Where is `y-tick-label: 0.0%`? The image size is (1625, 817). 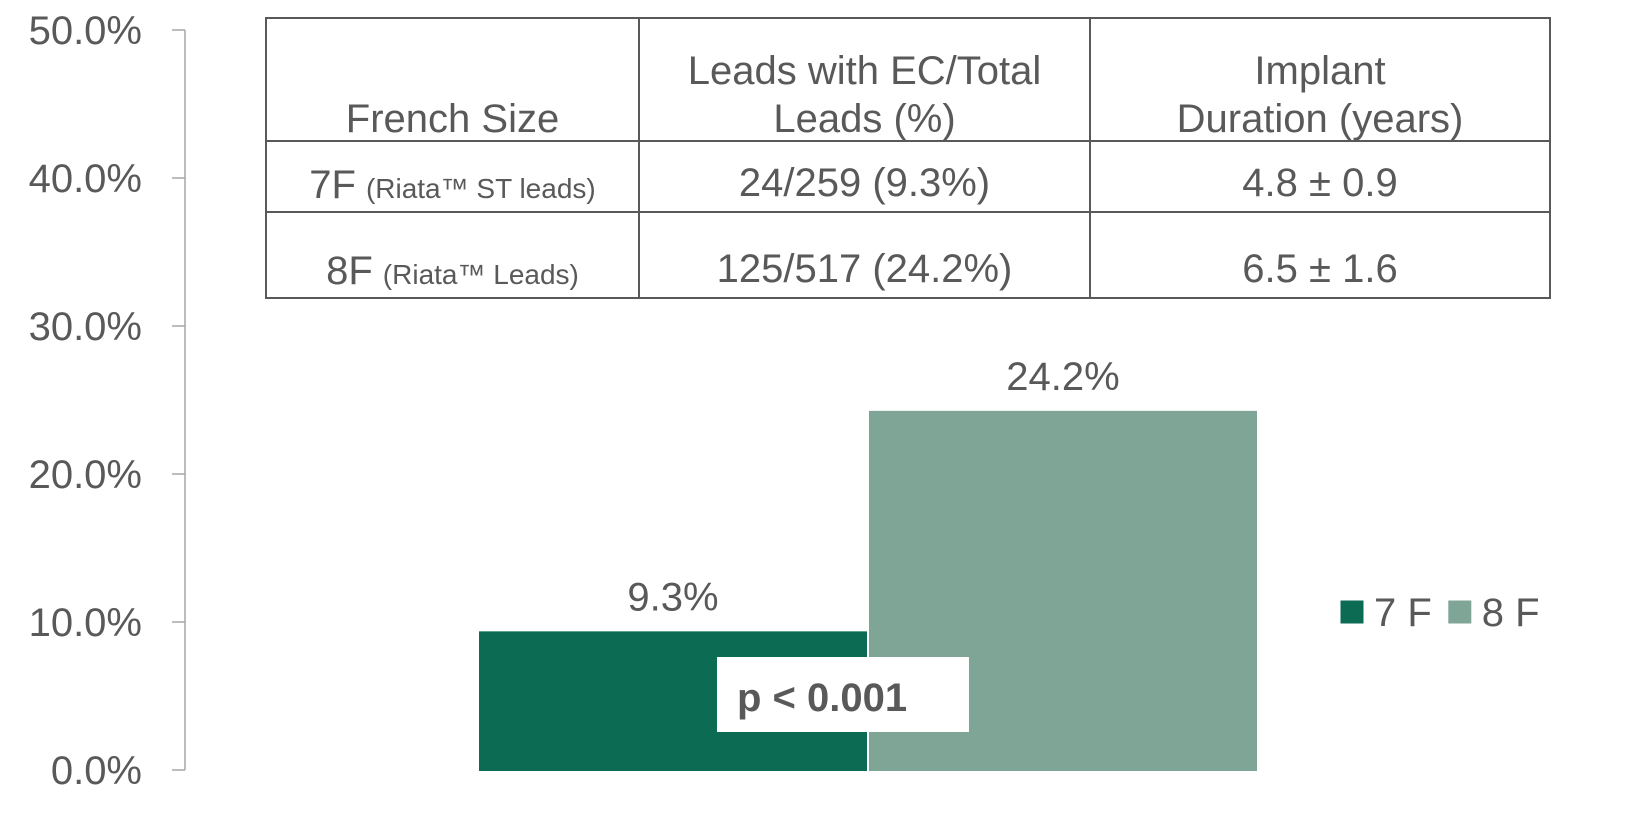
y-tick-label: 0.0% is located at coordinates (96, 771).